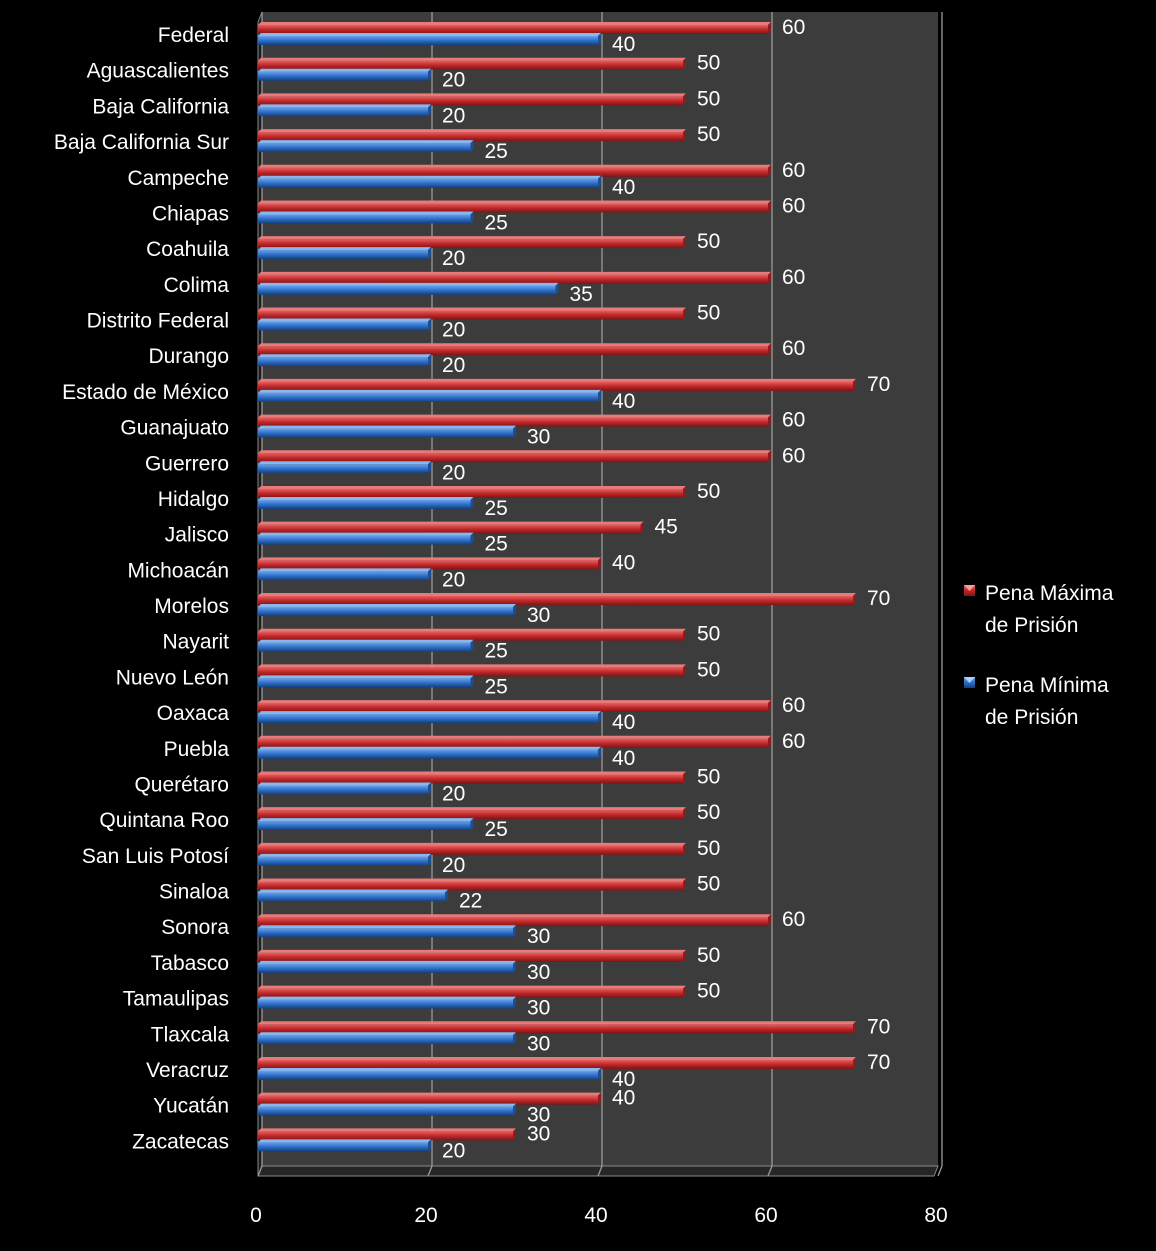 The height and width of the screenshot is (1251, 1156). Describe the element at coordinates (935, 1215) in the screenshot. I see `x-tick-label: 80` at that location.